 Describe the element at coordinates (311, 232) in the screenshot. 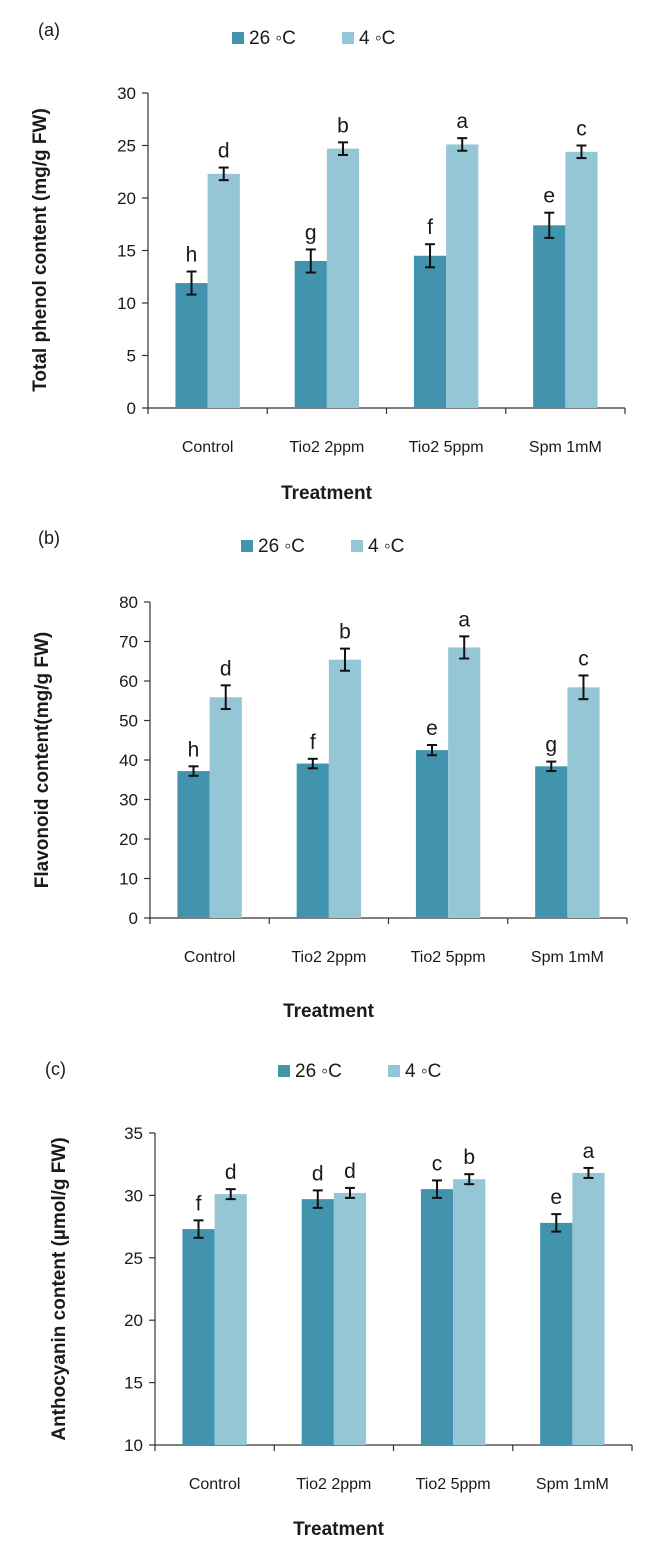

I see `significance-letter: g` at that location.